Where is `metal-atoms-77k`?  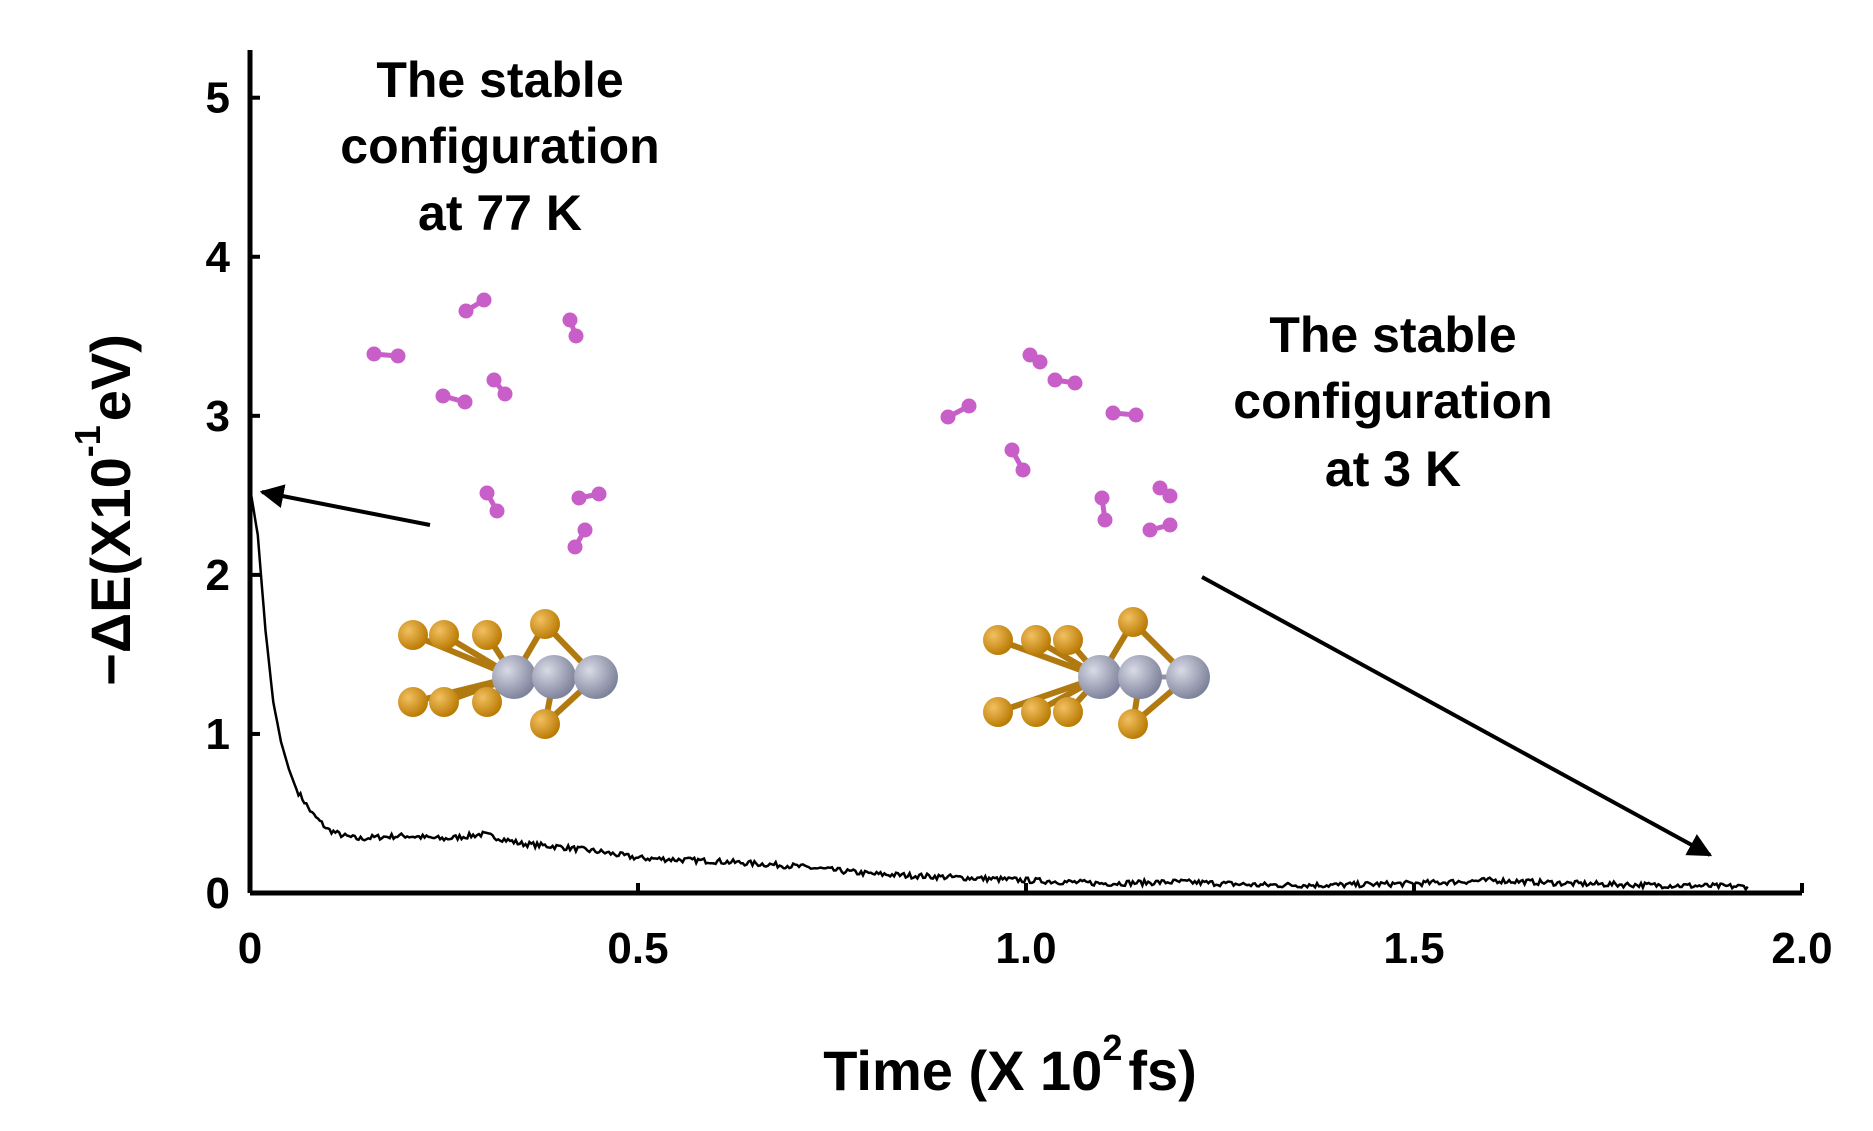 metal-atoms-77k is located at coordinates (555, 677).